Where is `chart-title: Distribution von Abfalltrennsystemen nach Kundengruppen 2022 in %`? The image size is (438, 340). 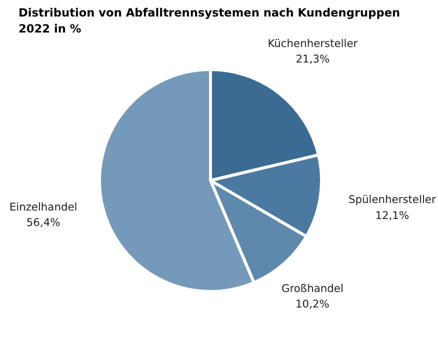 chart-title: Distribution von Abfalltrennsystemen nach Kundengruppen 2022 in % is located at coordinates (209, 21).